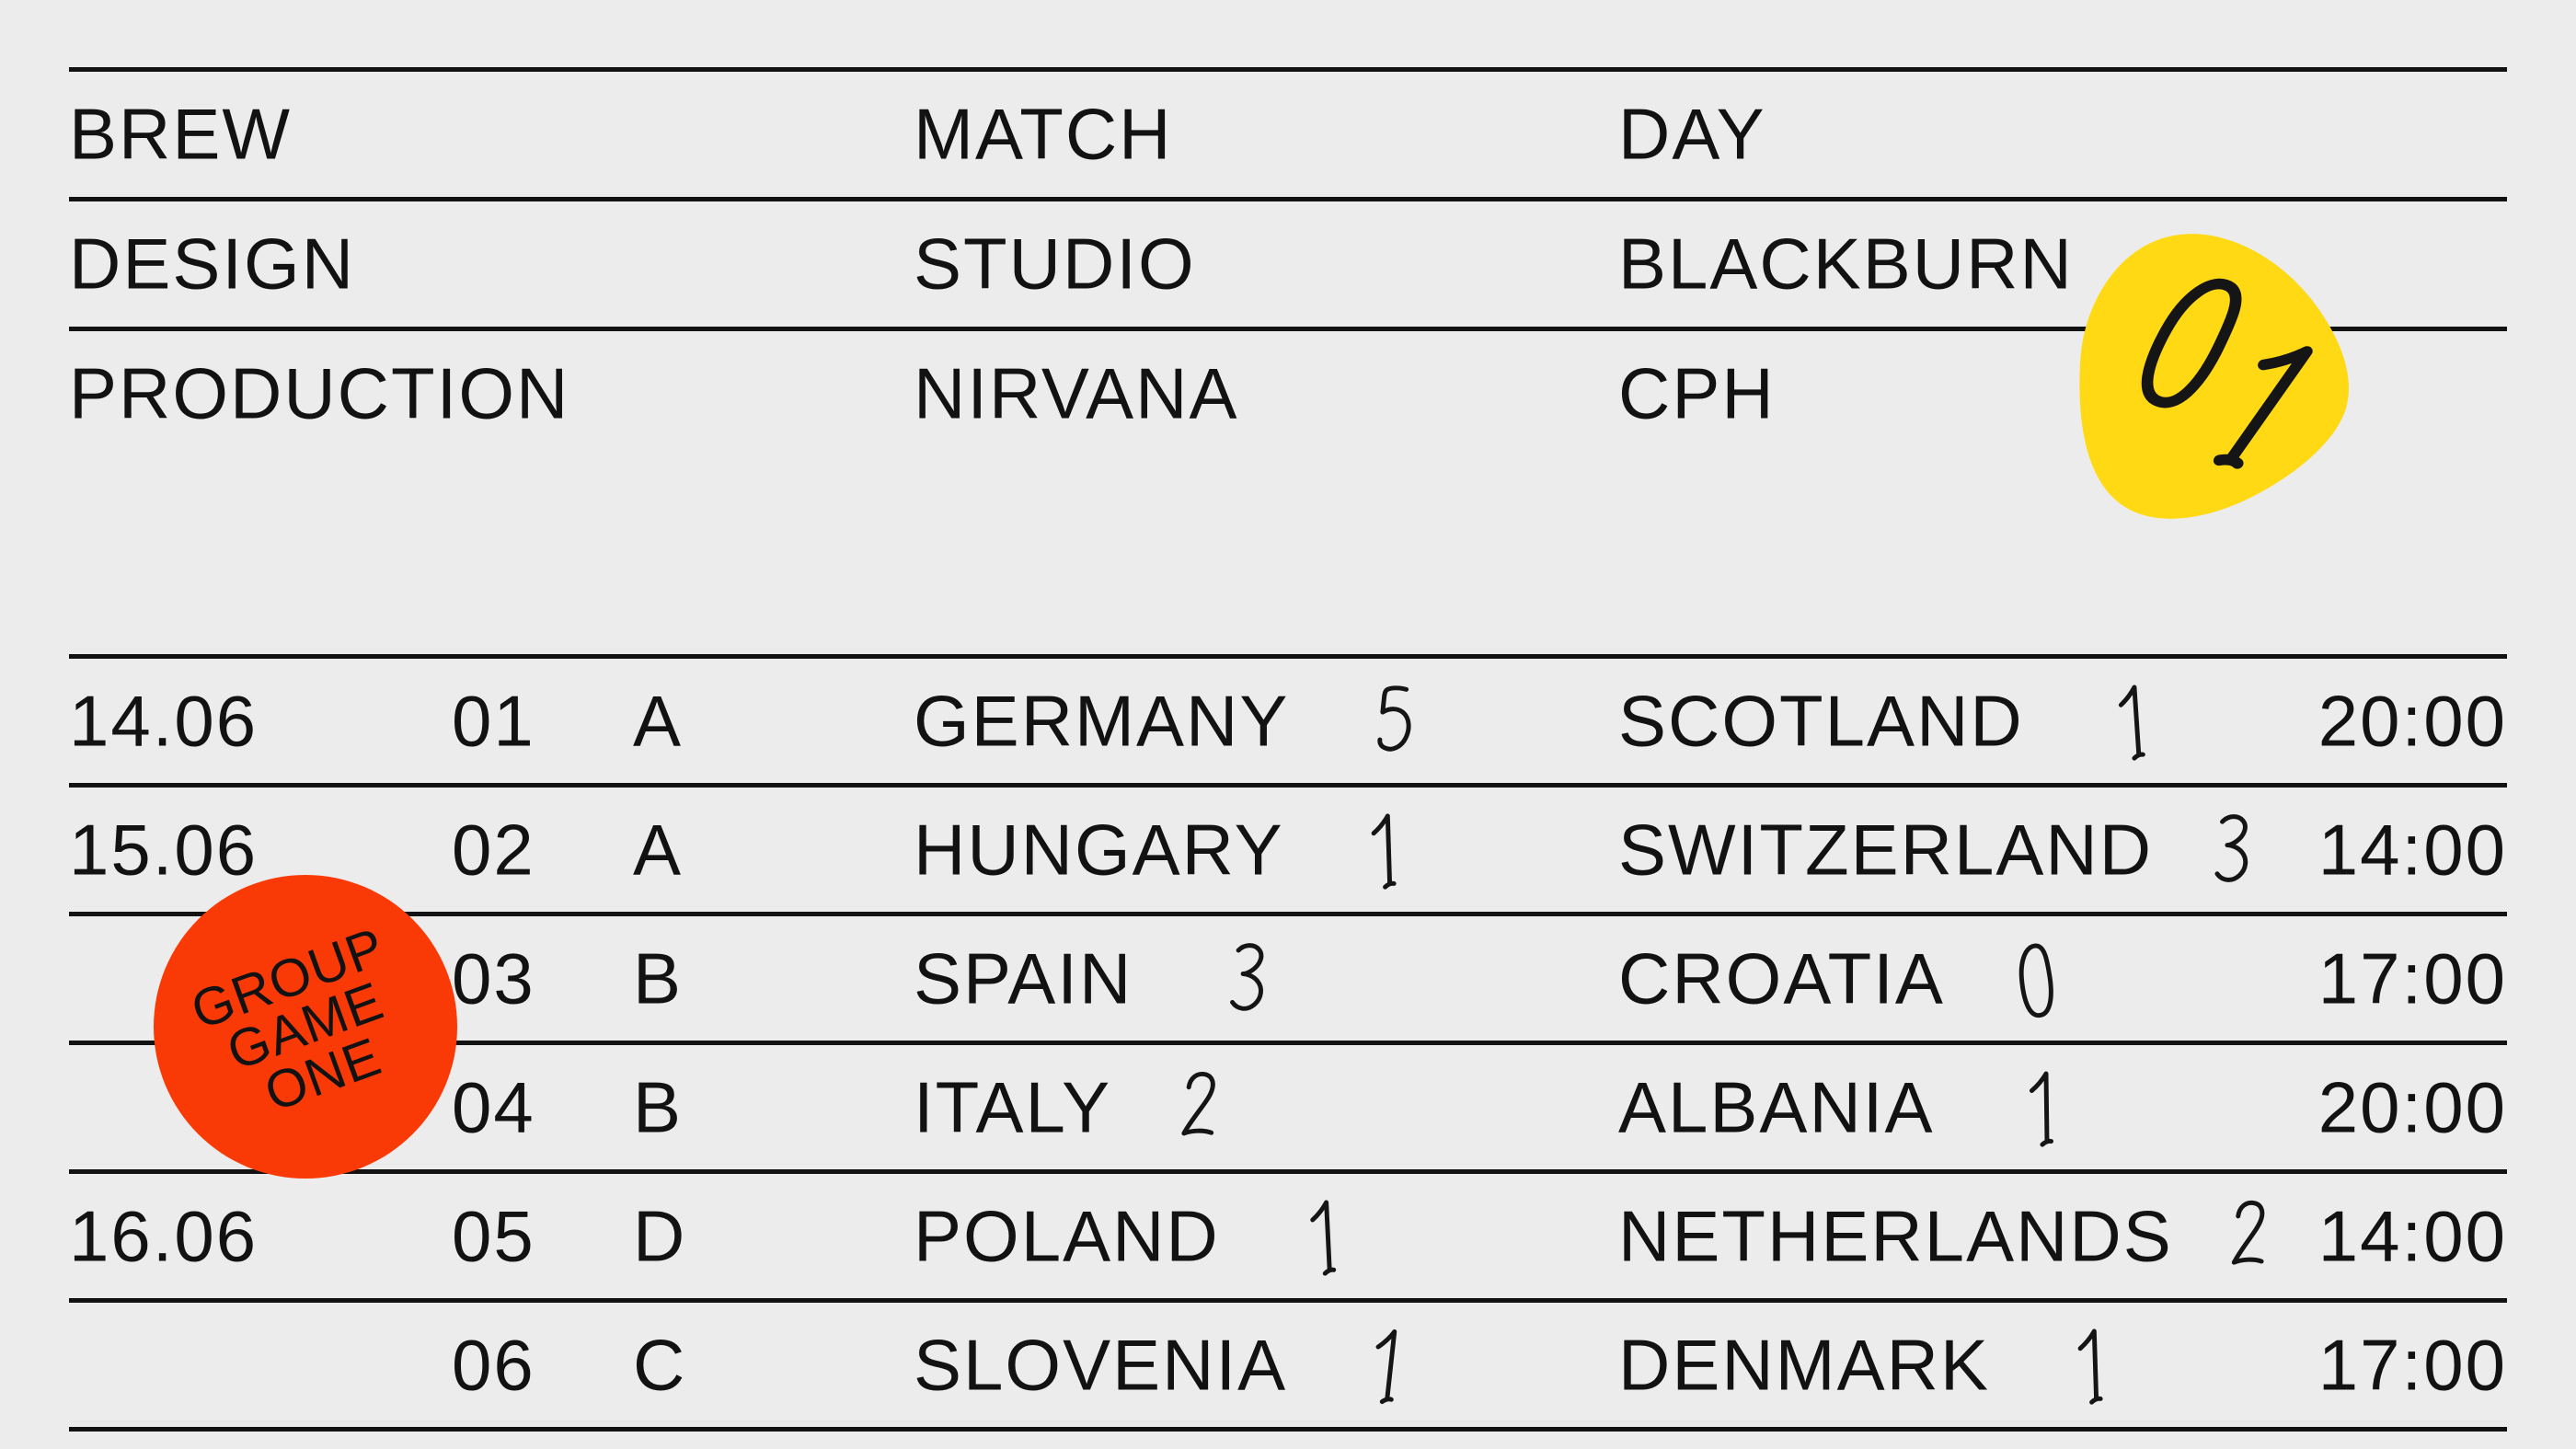 This screenshot has height=1449, width=2576. Describe the element at coordinates (660, 1364) in the screenshot. I see `group-letter: C` at that location.